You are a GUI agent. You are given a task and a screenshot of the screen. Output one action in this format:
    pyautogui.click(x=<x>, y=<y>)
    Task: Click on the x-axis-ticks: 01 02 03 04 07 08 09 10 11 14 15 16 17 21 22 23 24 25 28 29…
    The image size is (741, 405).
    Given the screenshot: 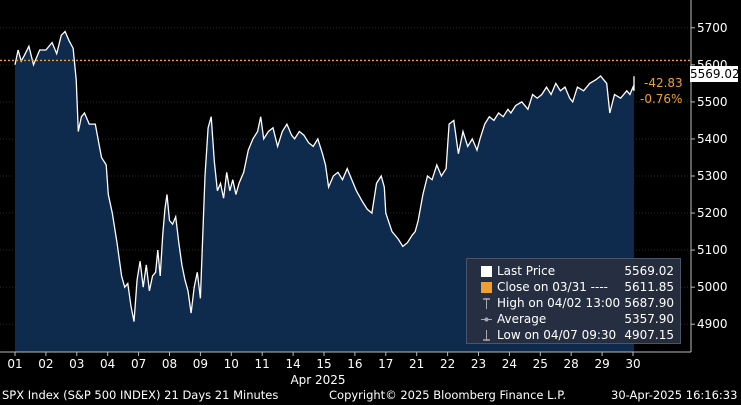 What is the action you would take?
    pyautogui.click(x=324, y=361)
    